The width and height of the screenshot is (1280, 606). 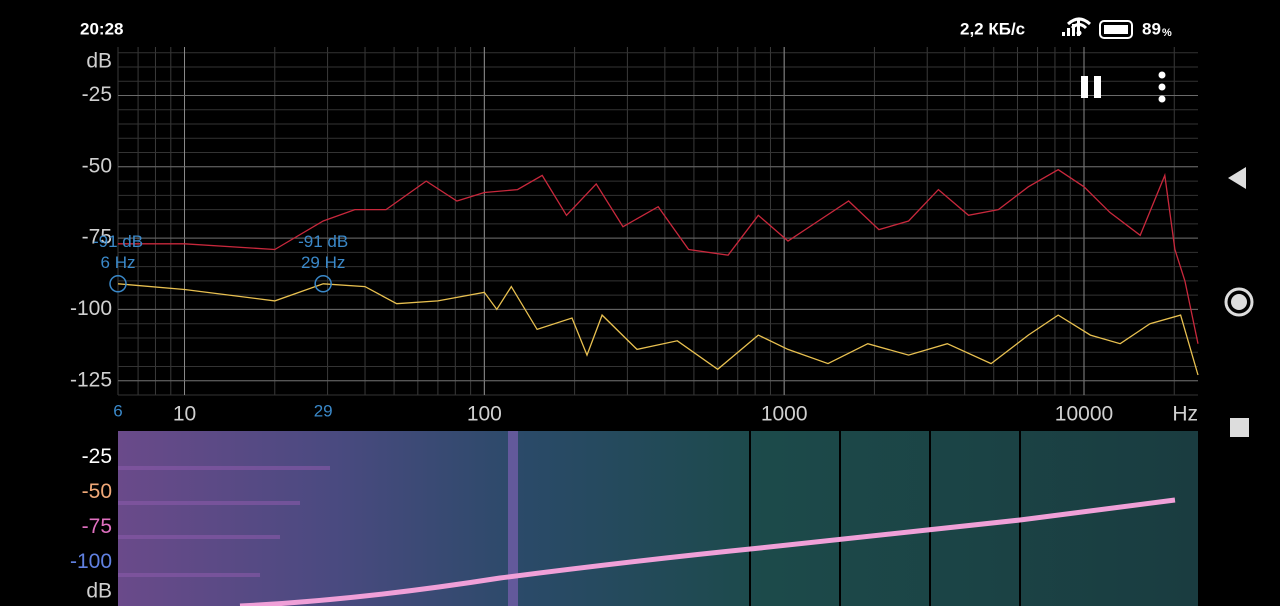 I want to click on nav-home, so click(x=1239, y=302).